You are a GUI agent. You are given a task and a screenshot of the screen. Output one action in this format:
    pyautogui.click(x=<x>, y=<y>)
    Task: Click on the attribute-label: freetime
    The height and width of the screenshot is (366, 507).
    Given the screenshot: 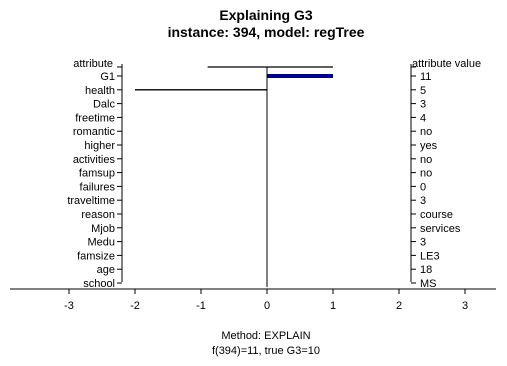 What is the action you would take?
    pyautogui.click(x=95, y=118)
    